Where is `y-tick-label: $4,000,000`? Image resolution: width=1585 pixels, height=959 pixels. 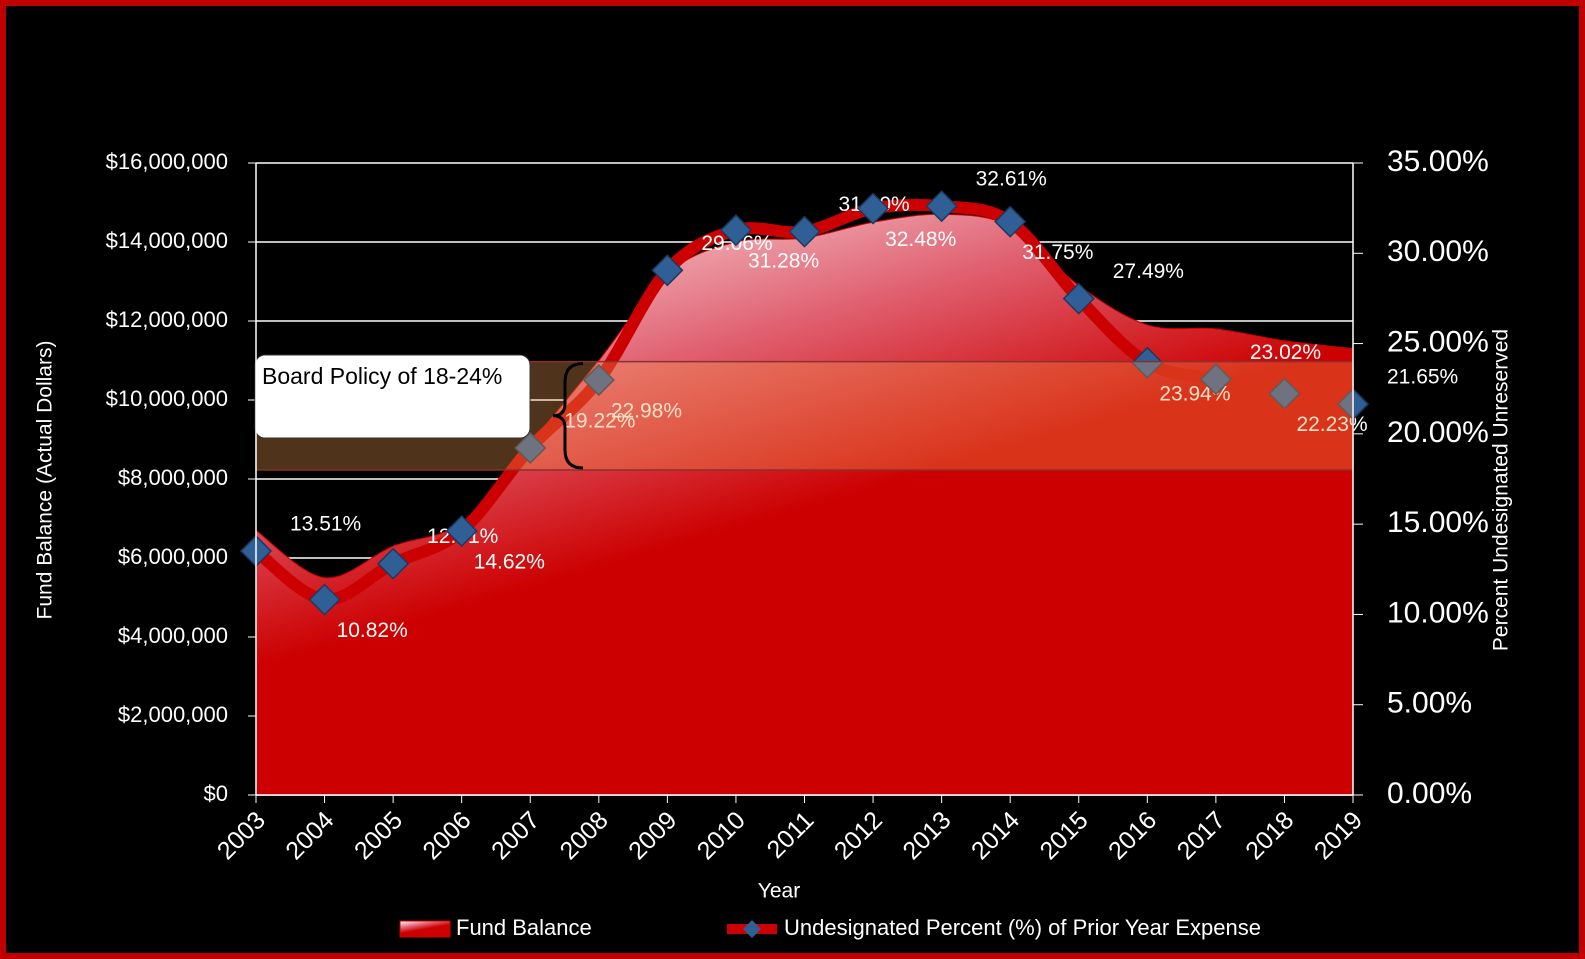 y-tick-label: $4,000,000 is located at coordinates (173, 635).